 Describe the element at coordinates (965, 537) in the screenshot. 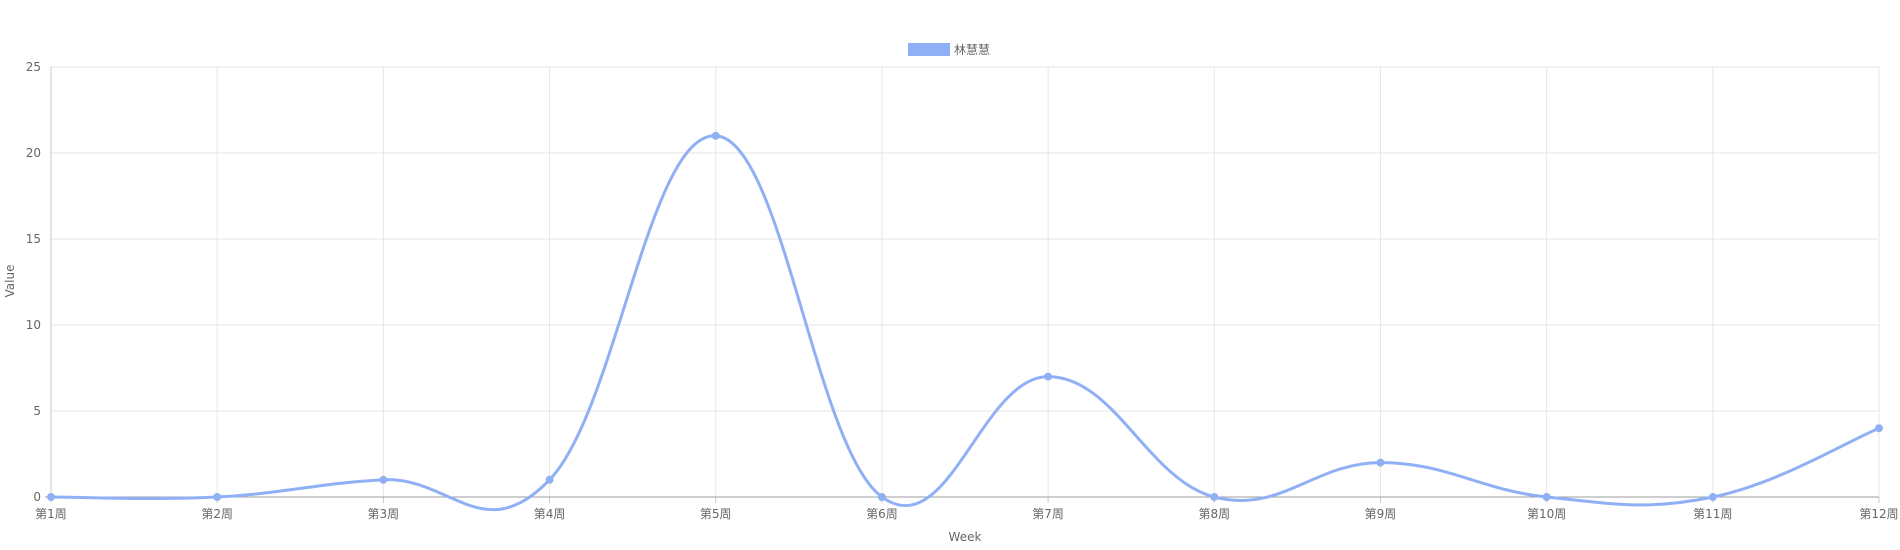

I see `x-axis-title: Week` at that location.